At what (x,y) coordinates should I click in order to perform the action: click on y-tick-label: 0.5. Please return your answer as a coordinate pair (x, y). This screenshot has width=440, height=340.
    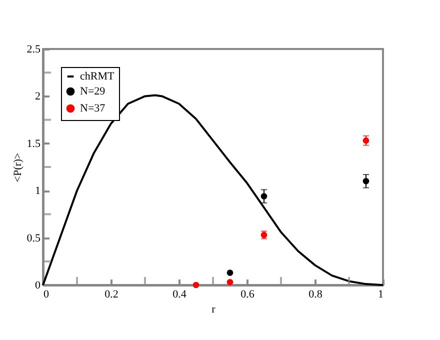
    Looking at the image, I should click on (33, 238).